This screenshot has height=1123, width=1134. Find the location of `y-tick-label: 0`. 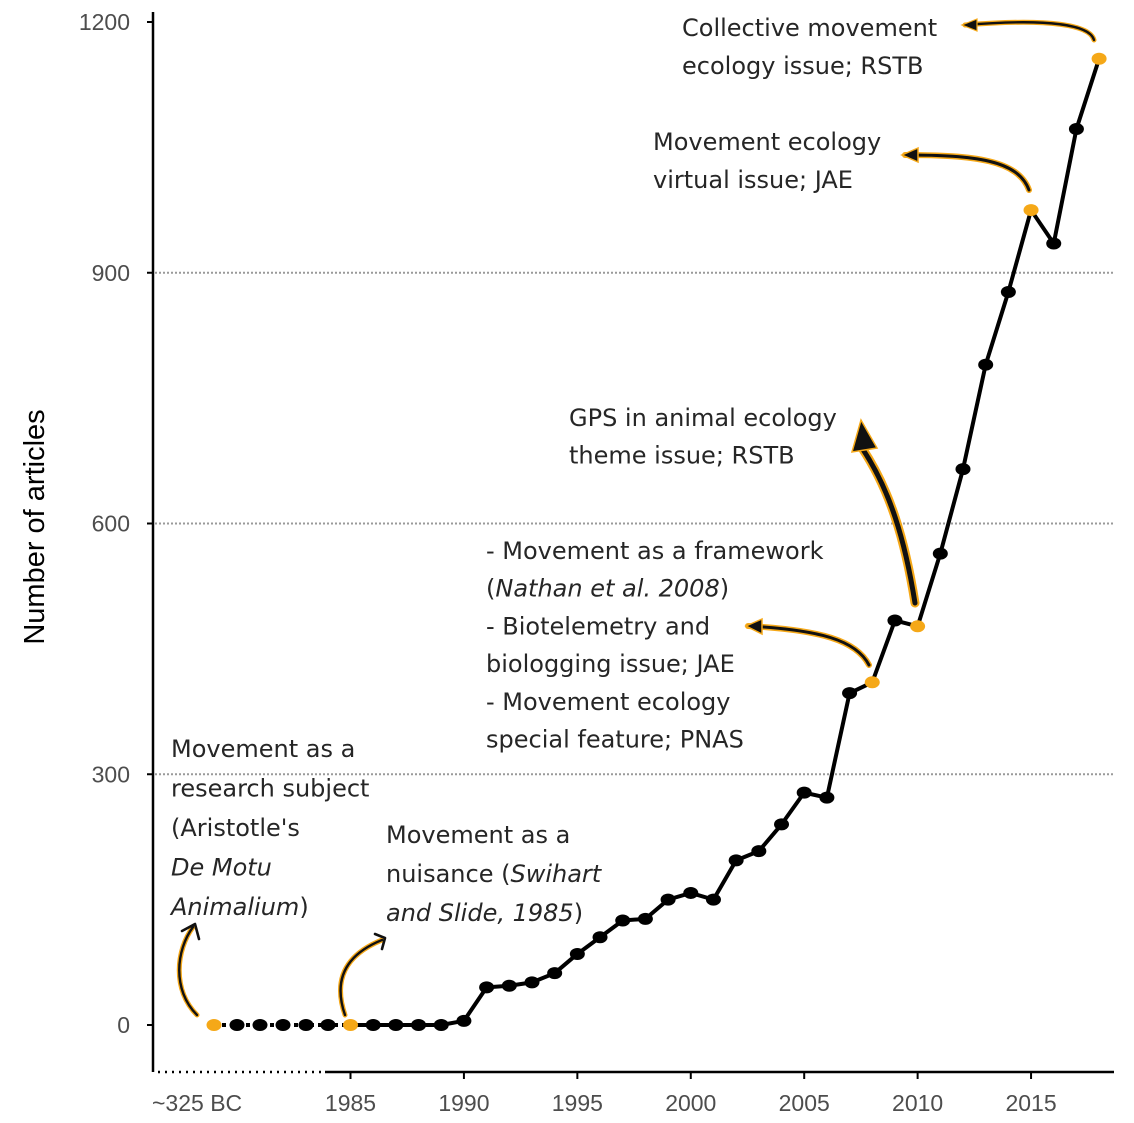

y-tick-label: 0 is located at coordinates (123, 1025).